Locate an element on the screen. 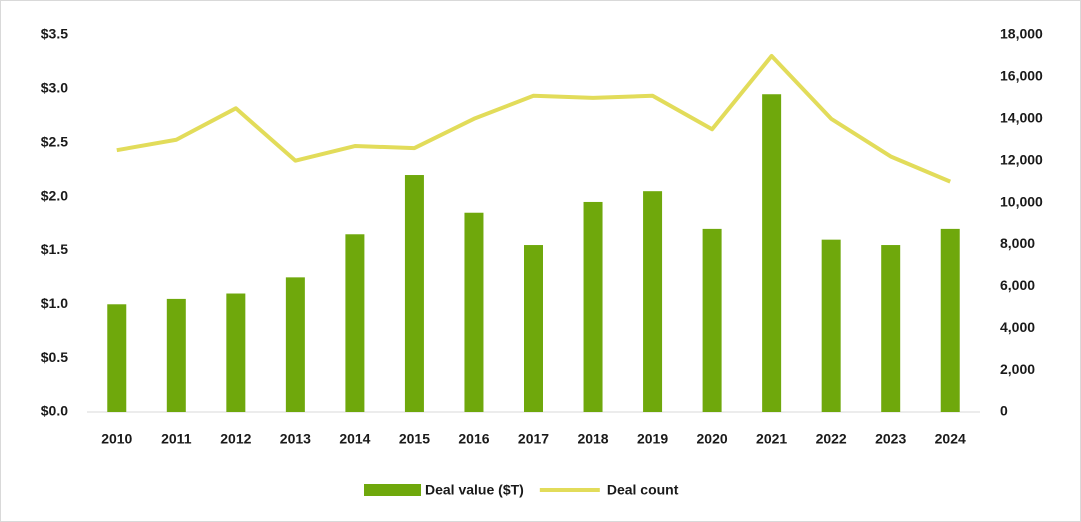 This screenshot has width=1081, height=522. y-tick-label: $0.5 is located at coordinates (54, 357).